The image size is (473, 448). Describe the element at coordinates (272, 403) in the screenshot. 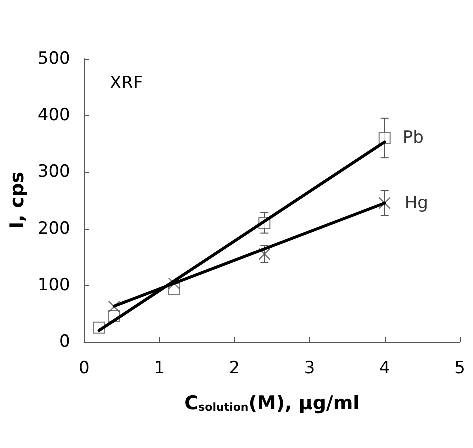

I see `x-axis-title: Csolution(M), μg/ml` at that location.